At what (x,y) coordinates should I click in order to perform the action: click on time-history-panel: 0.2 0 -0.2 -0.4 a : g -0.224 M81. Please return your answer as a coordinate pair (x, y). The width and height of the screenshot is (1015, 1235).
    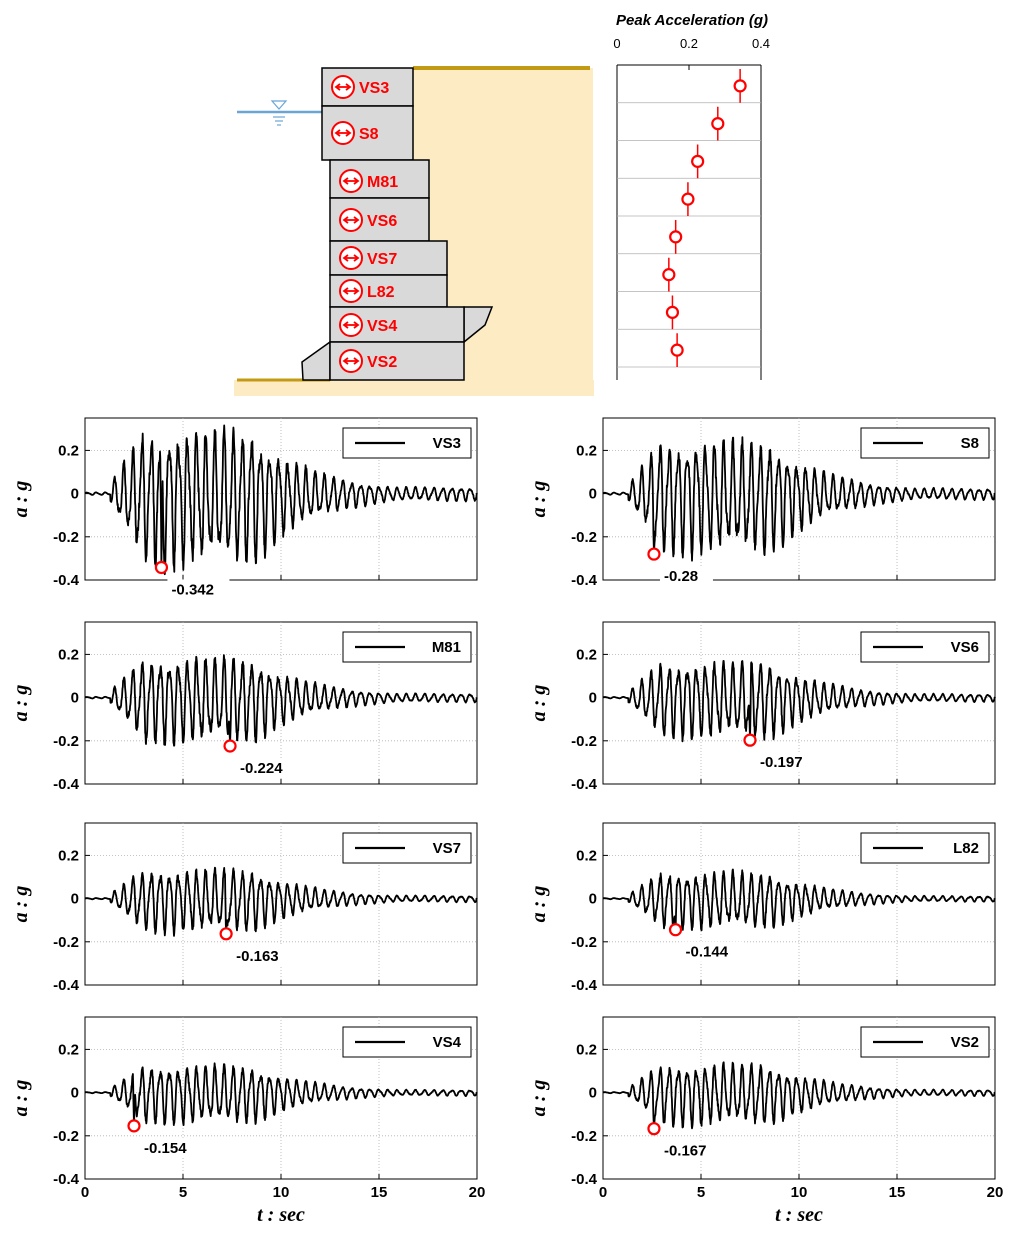
    Looking at the image, I should click on (244, 707).